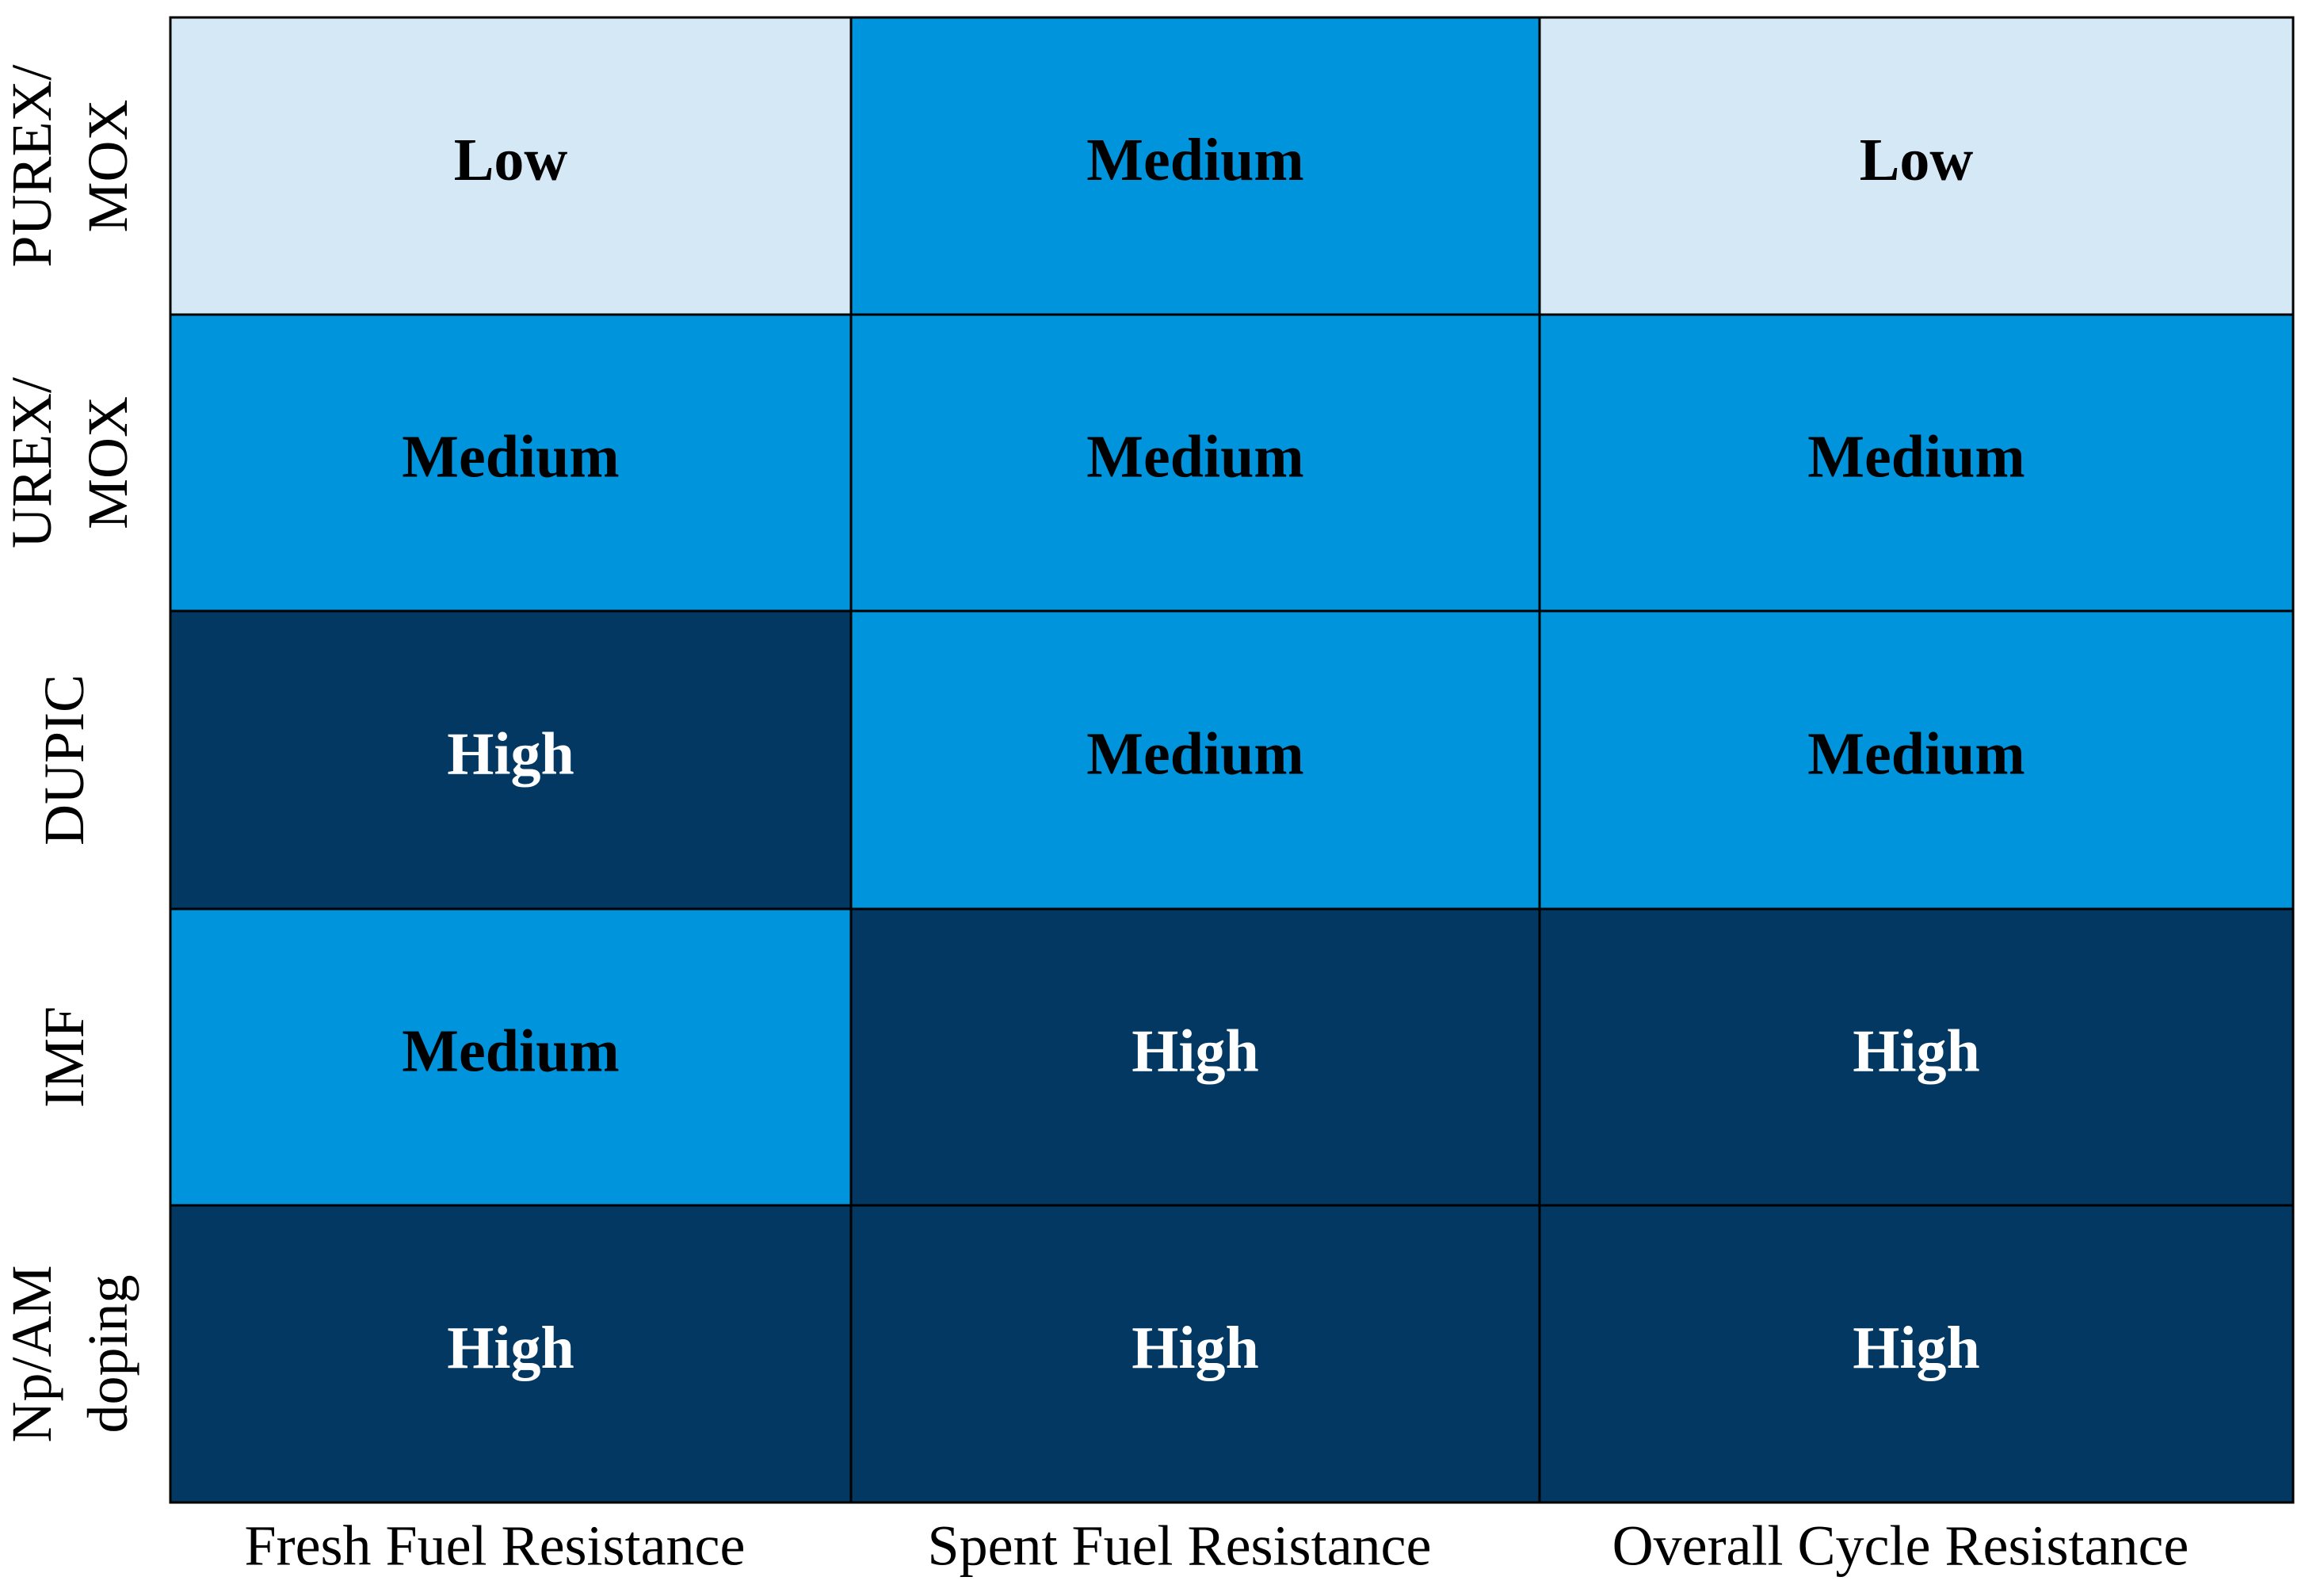 The image size is (2305, 1596). Describe the element at coordinates (69, 1353) in the screenshot. I see `row-label: Np/AM doping` at that location.